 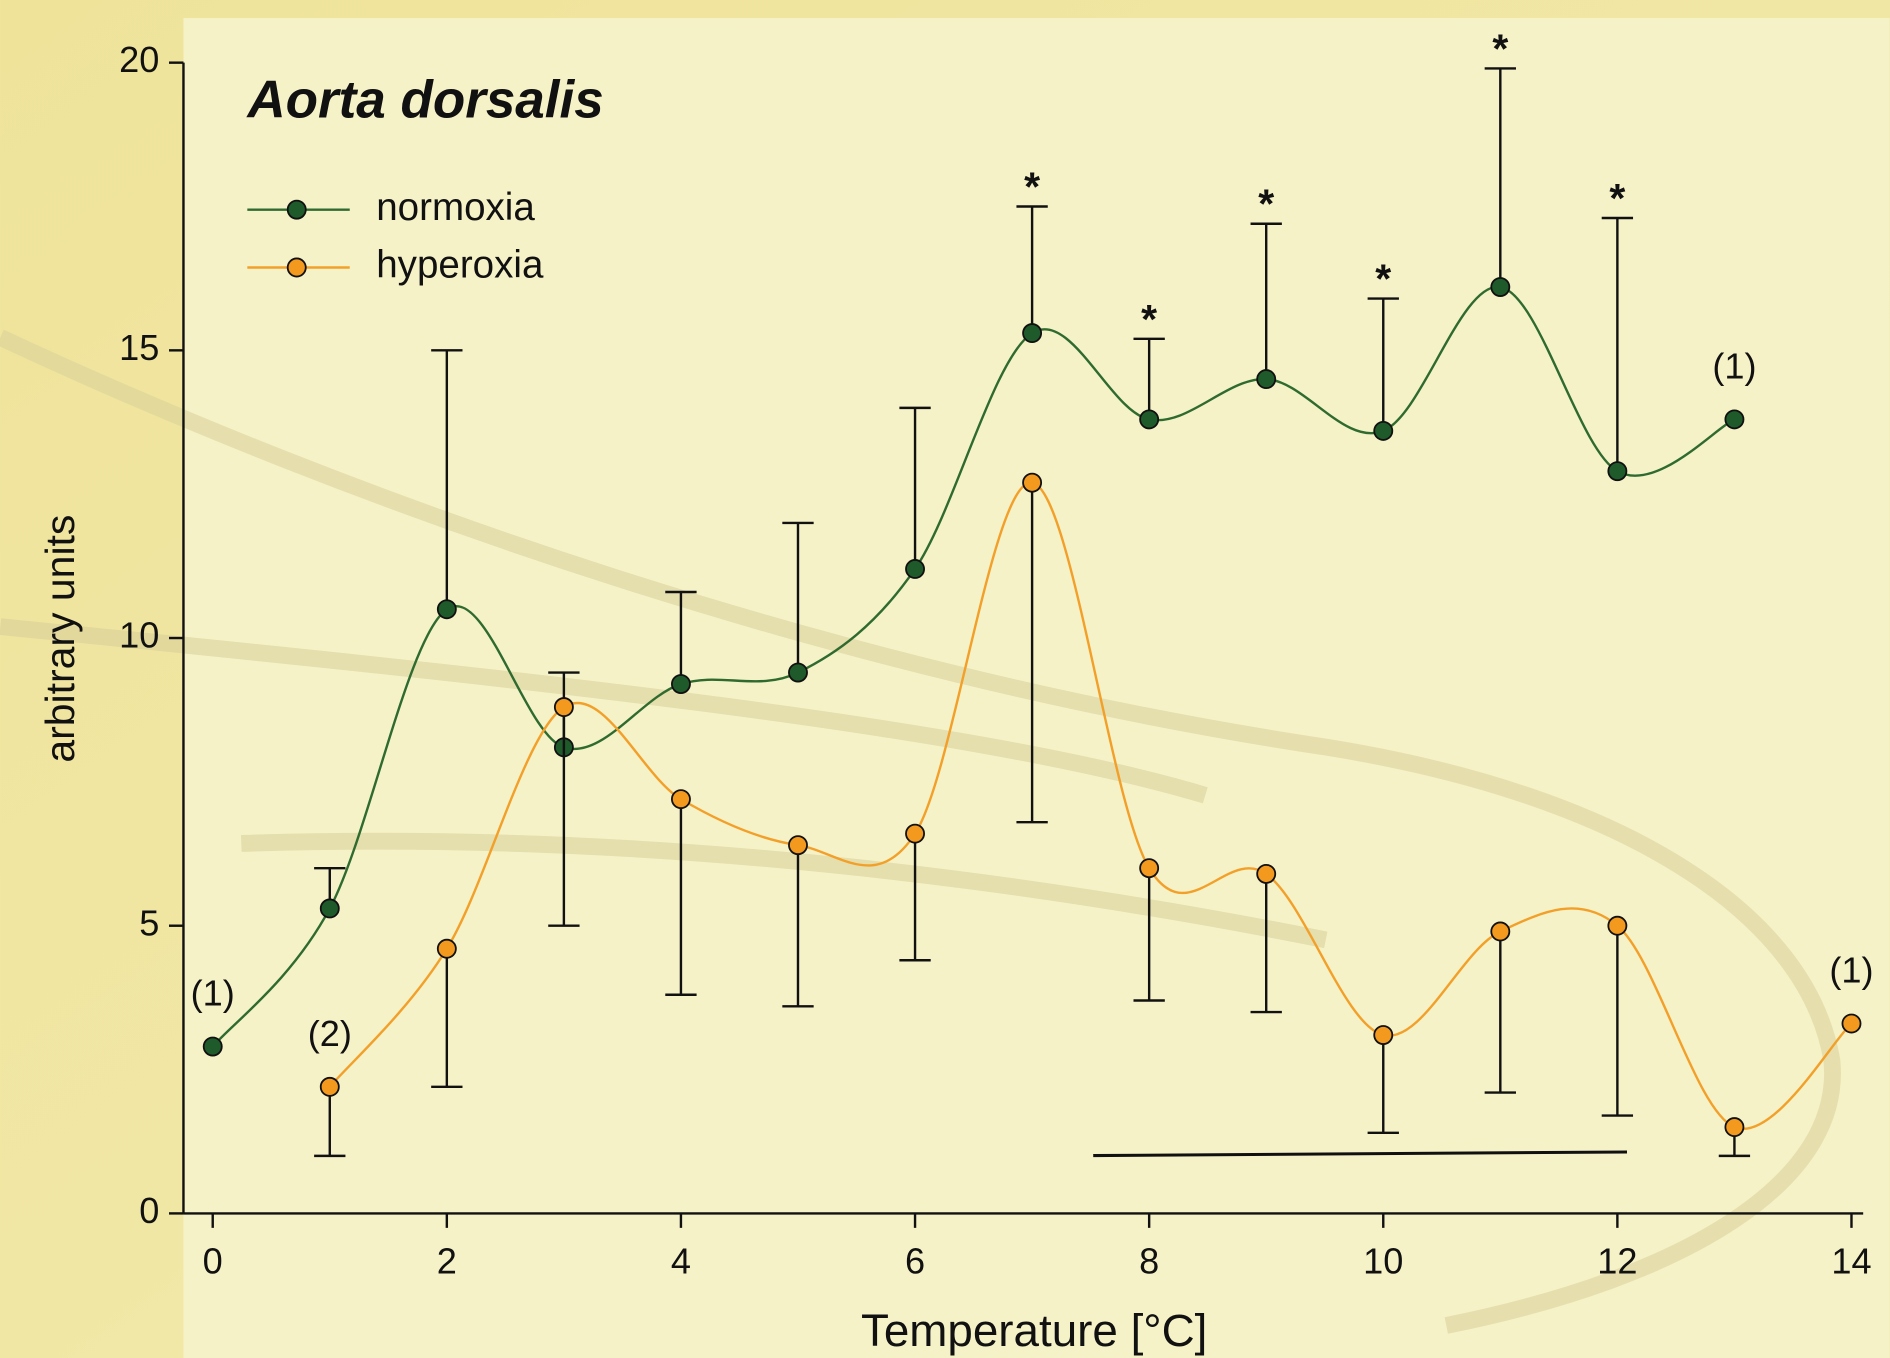 What do you see at coordinates (330, 1033) in the screenshot?
I see `point-label: (2)` at bounding box center [330, 1033].